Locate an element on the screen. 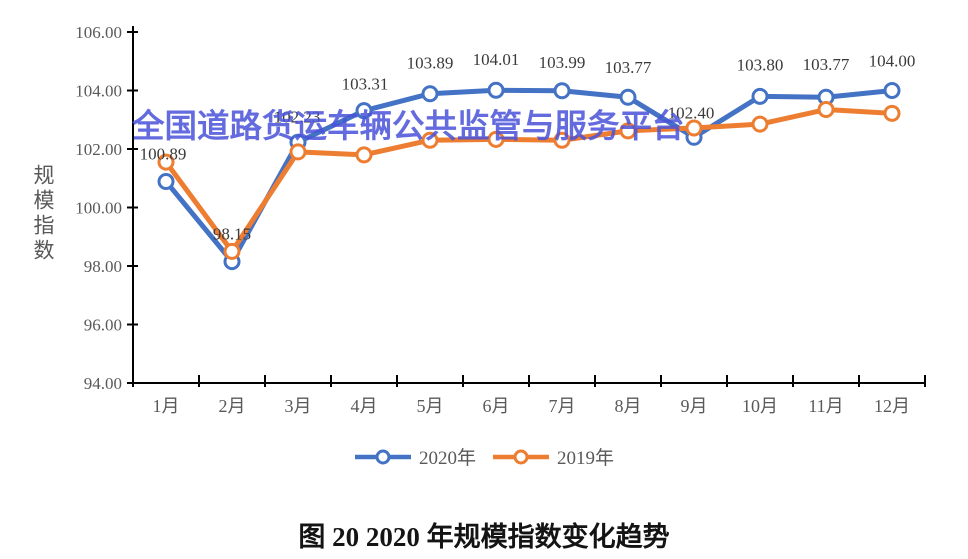 The height and width of the screenshot is (559, 968). svg-text: 5月 is located at coordinates (430, 406).